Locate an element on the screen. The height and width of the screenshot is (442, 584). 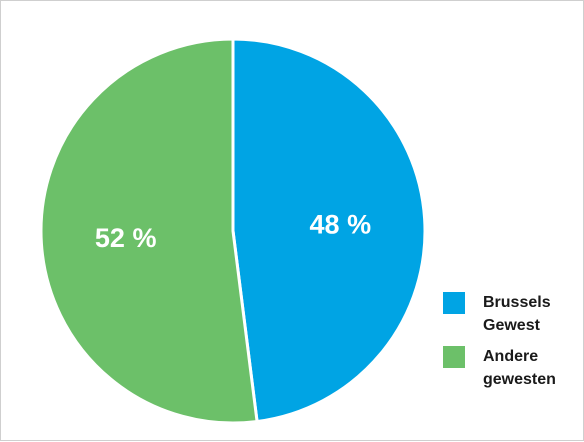
legend-swatch-brussels is located at coordinates (454, 303).